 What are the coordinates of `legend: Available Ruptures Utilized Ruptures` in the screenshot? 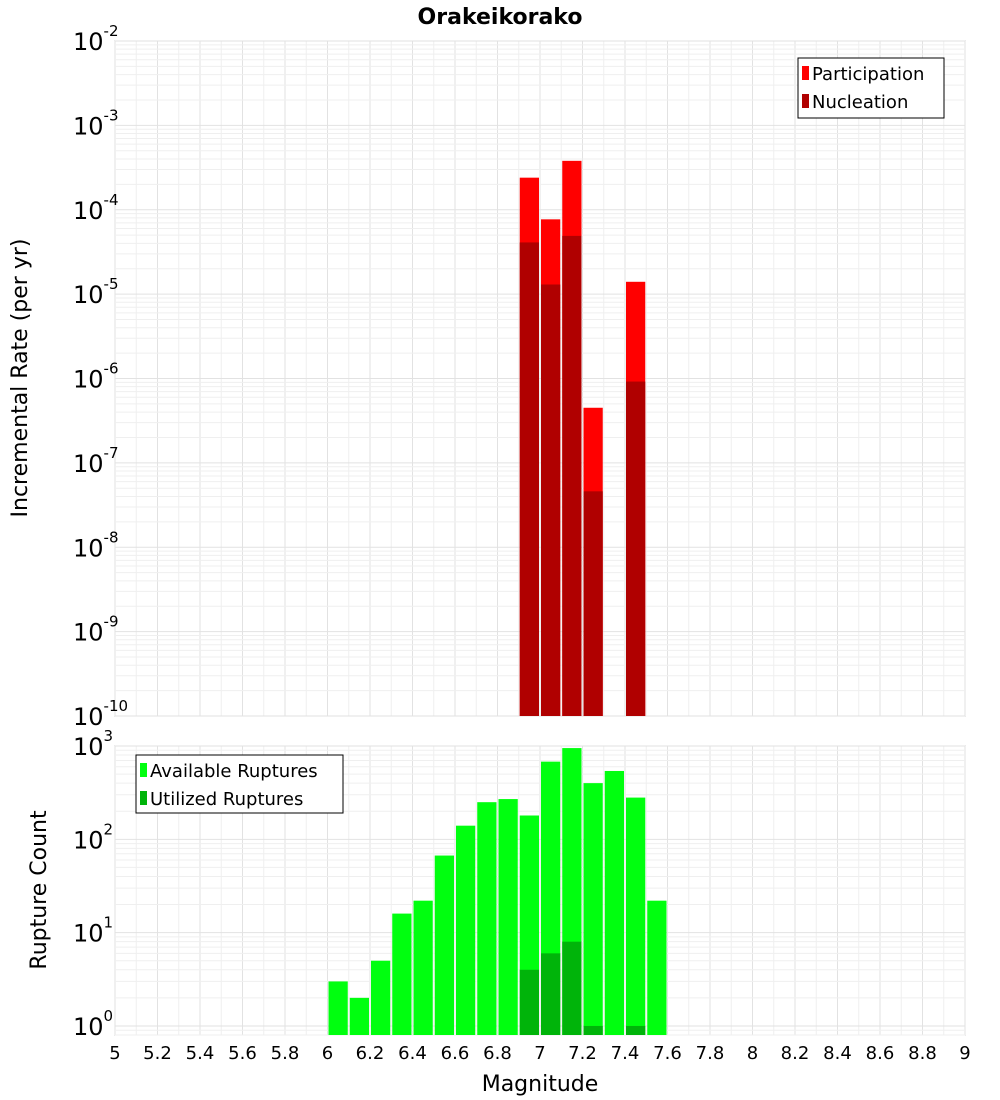 It's located at (239, 784).